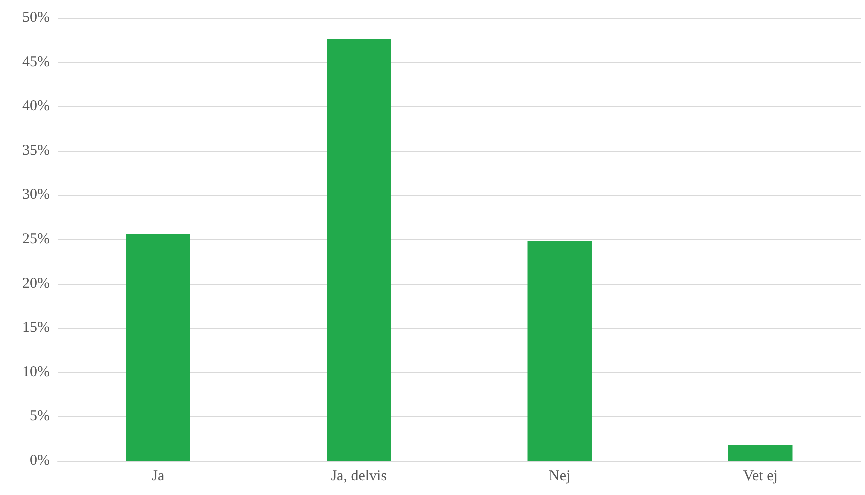 This screenshot has width=865, height=495. What do you see at coordinates (36, 372) in the screenshot?
I see `y-tick-label: 10%` at bounding box center [36, 372].